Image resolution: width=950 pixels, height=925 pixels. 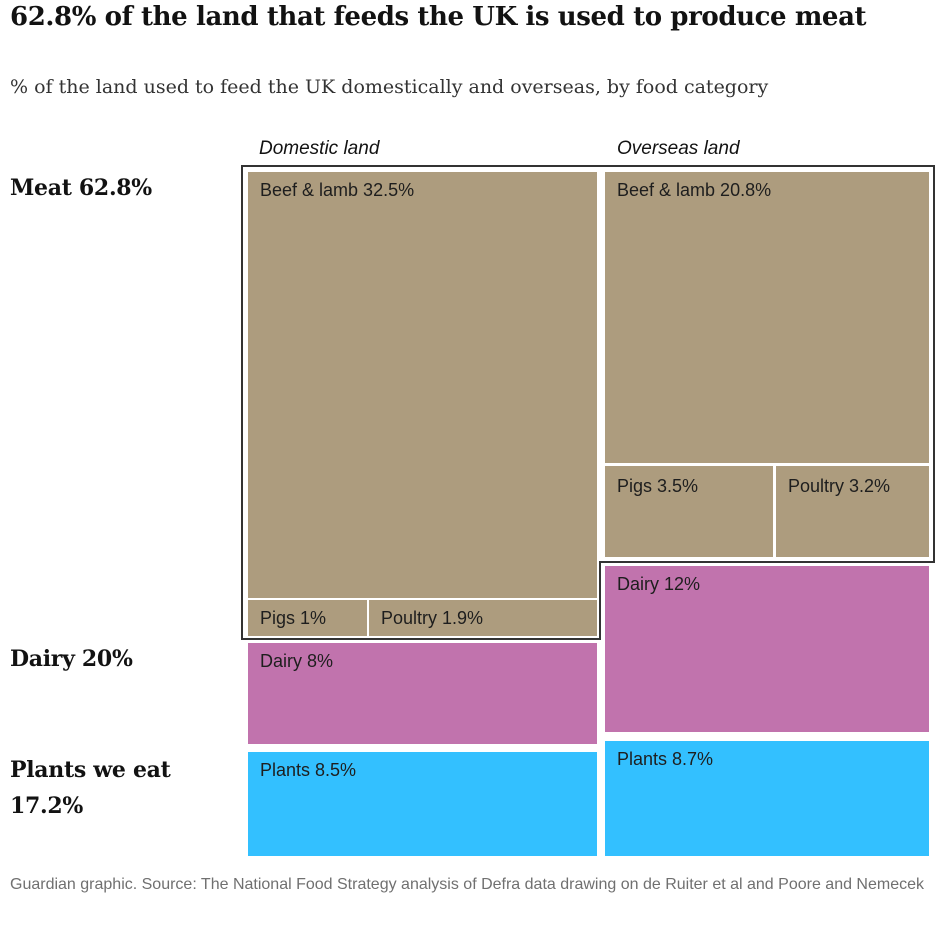 I want to click on group-label-dairy: Dairy 20%, so click(x=71, y=659).